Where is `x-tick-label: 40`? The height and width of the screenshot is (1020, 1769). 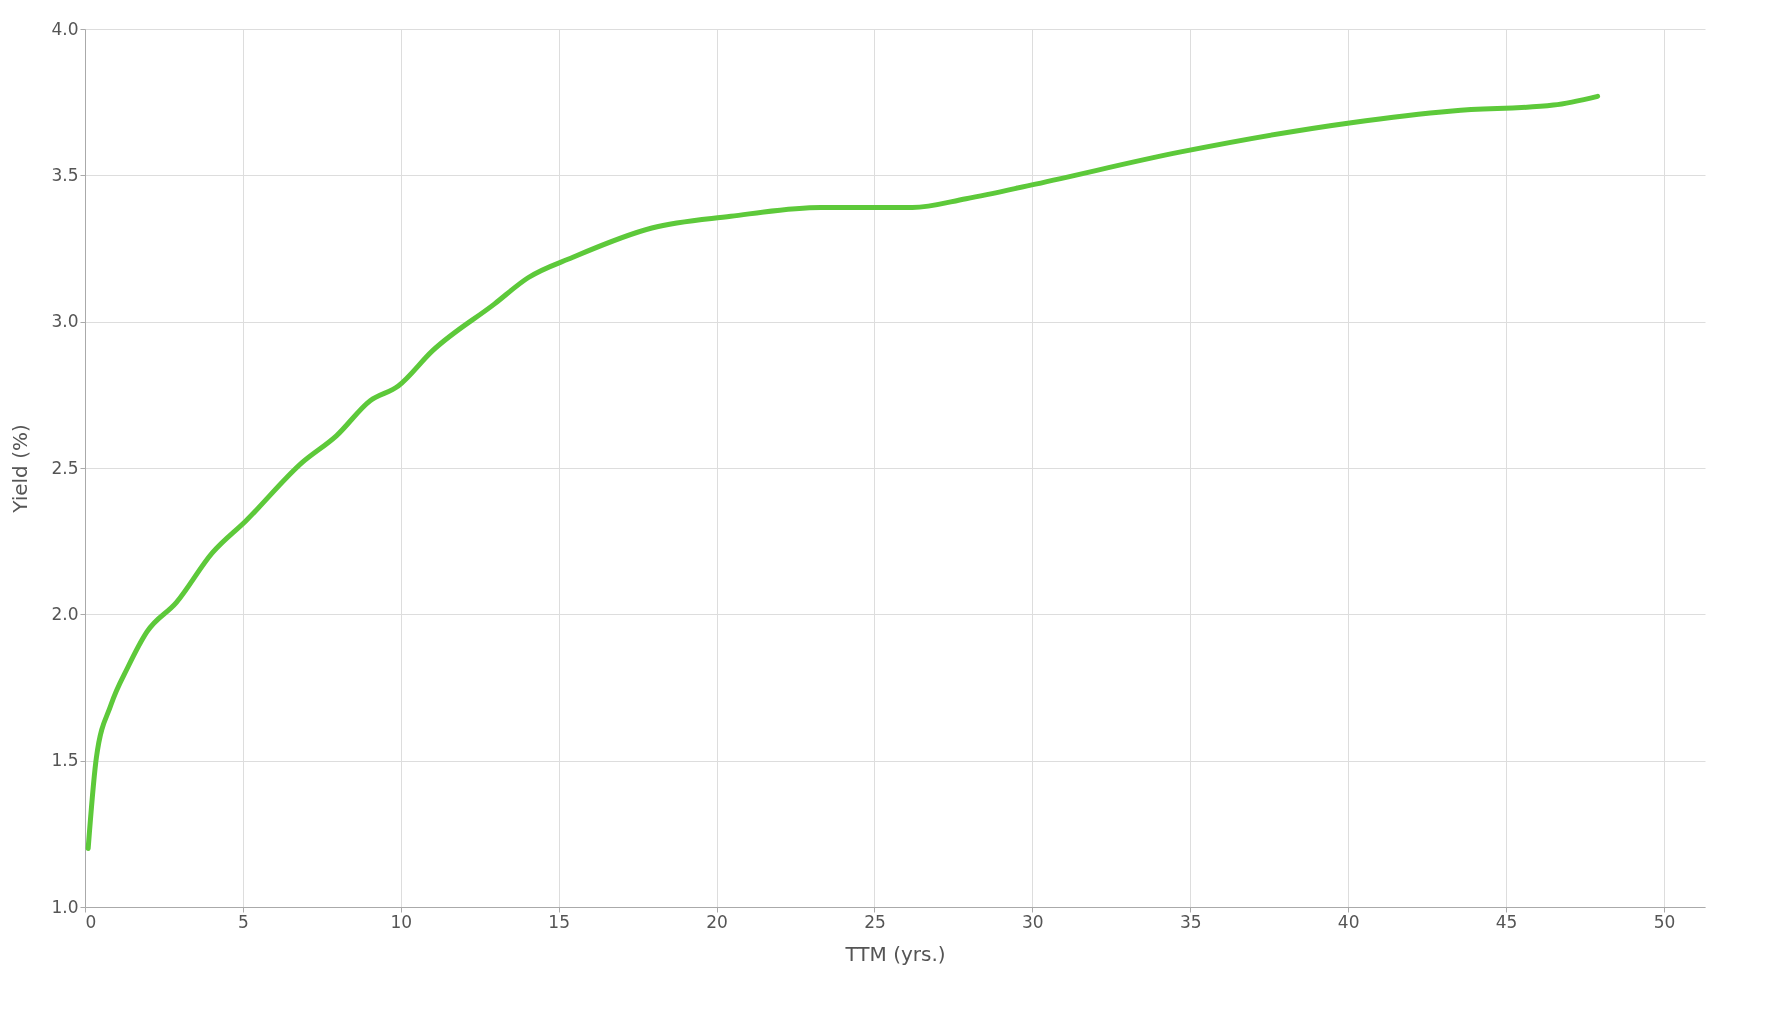
x-tick-label: 40 is located at coordinates (1348, 921).